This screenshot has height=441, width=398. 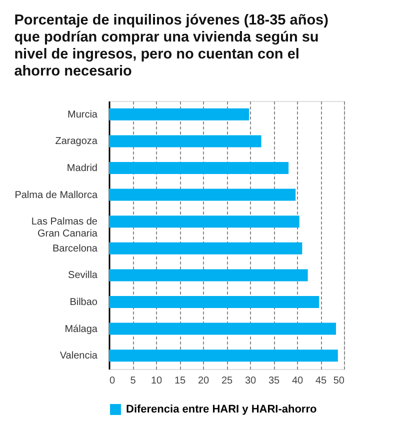 I want to click on y-tick-label: Valencia, so click(x=79, y=356).